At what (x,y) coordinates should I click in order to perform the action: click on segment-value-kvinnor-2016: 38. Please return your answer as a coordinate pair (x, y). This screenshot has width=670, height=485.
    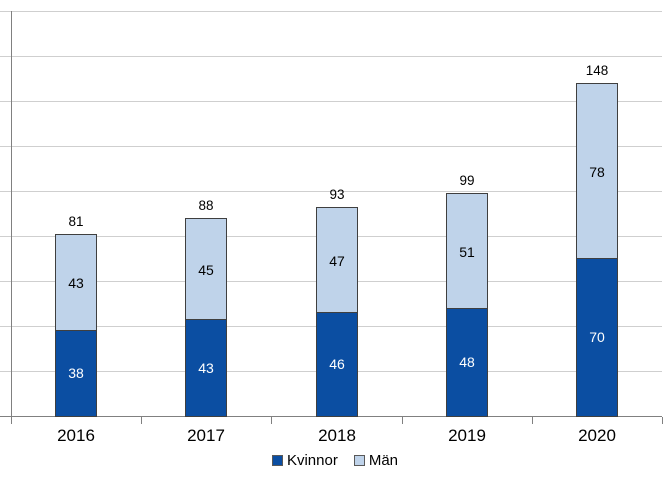
    Looking at the image, I should click on (76, 373).